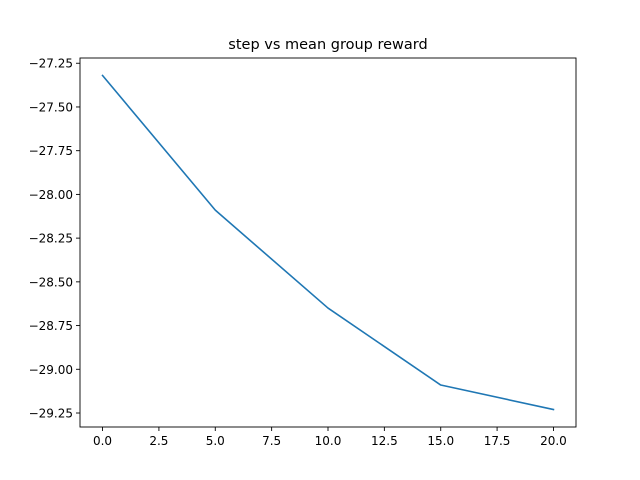  I want to click on chart-title: step vs mean group reward, so click(327, 45).